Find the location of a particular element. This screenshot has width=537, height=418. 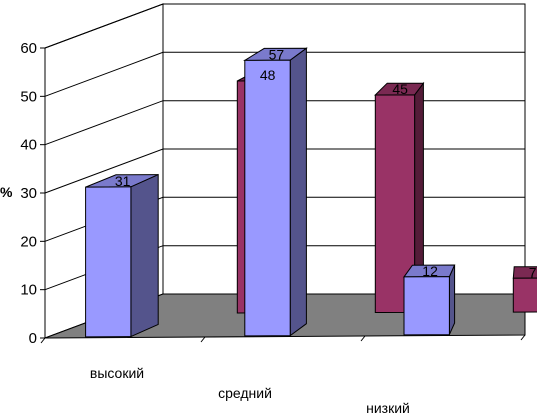

y-tick-label: 30 is located at coordinates (28, 193).